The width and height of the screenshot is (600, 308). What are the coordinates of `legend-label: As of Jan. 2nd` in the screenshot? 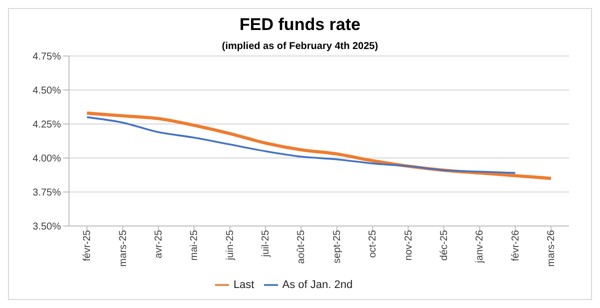 It's located at (317, 284).